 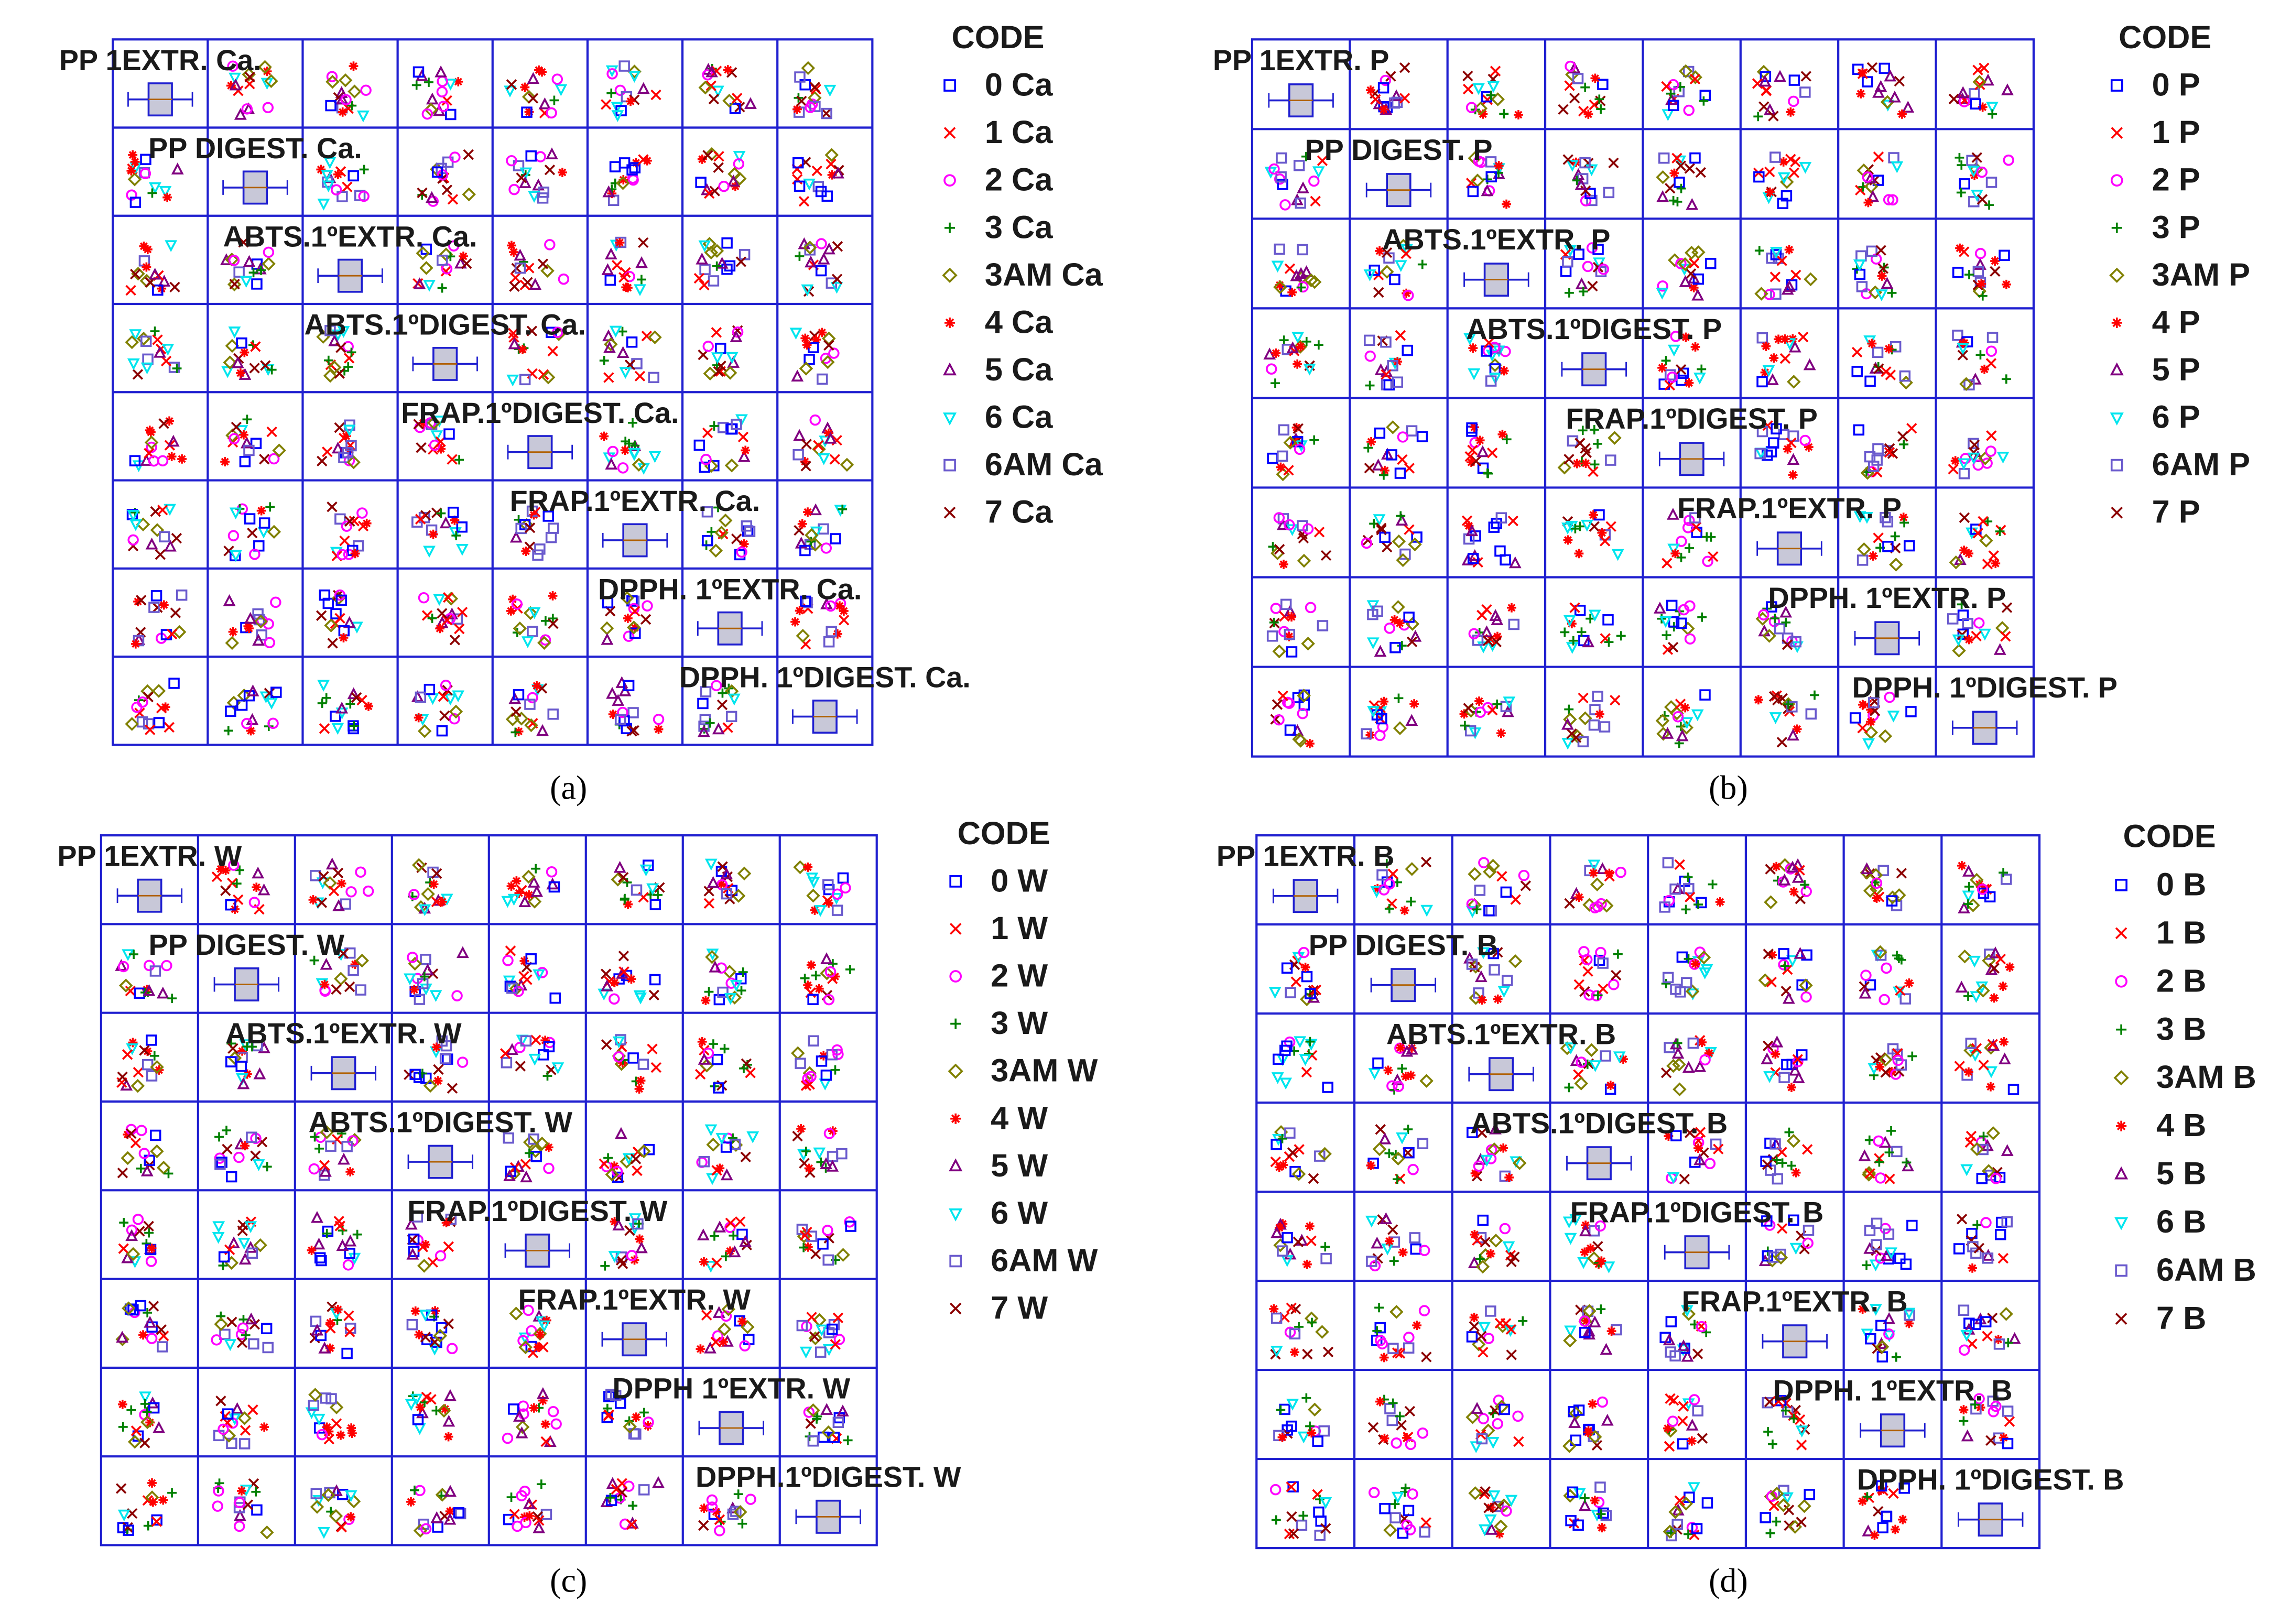 I want to click on variable-label: ABTS.1ºEXTR. Ca., so click(x=350, y=236).